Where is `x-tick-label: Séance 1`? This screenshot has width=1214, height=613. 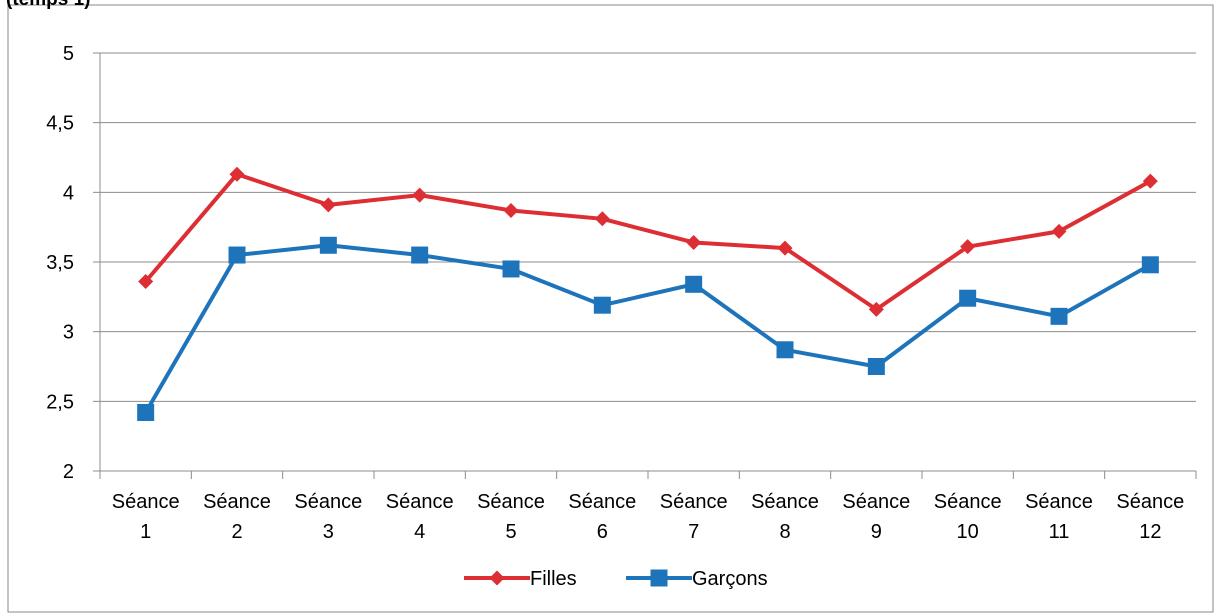 x-tick-label: Séance 1 is located at coordinates (146, 517).